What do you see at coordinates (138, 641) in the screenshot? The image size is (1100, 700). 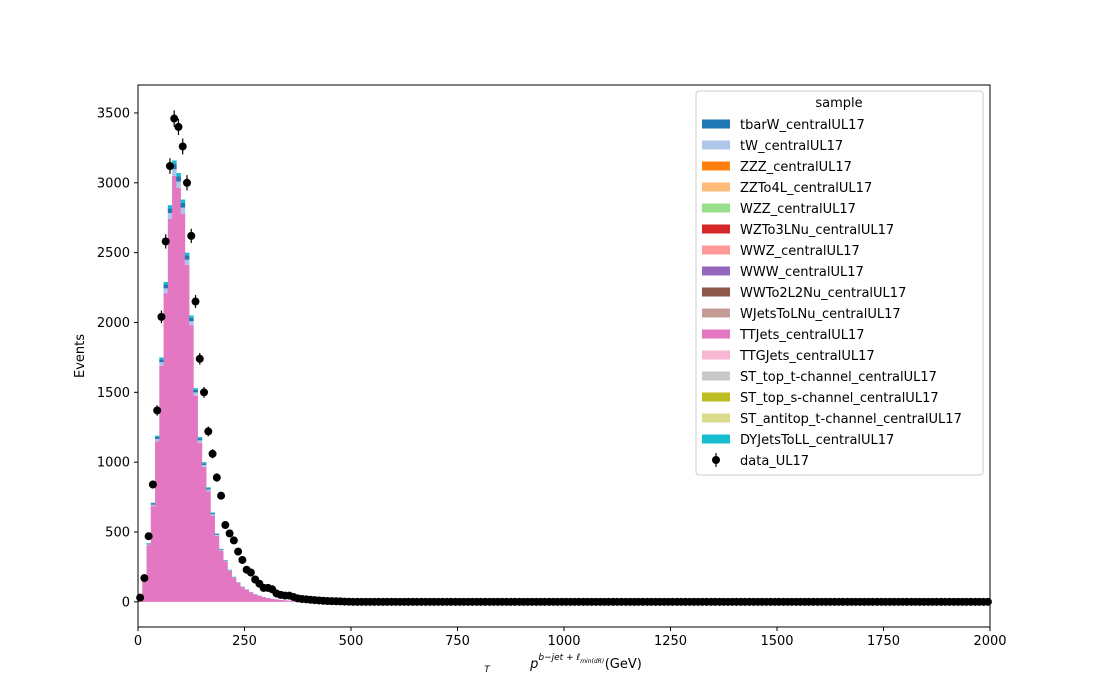 I see `x-tick-label: 0` at bounding box center [138, 641].